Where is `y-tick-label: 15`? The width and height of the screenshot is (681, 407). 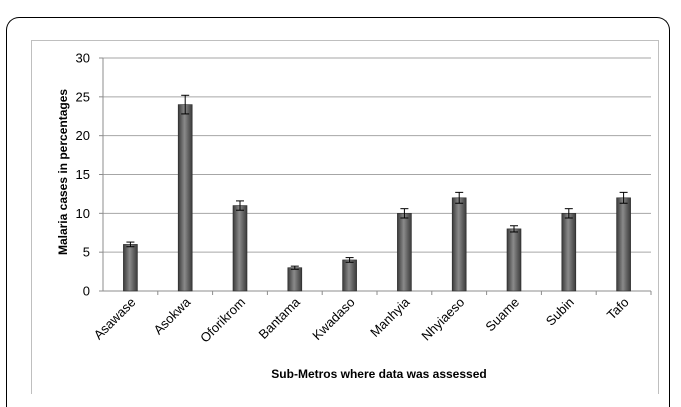 y-tick-label: 15 is located at coordinates (83, 174).